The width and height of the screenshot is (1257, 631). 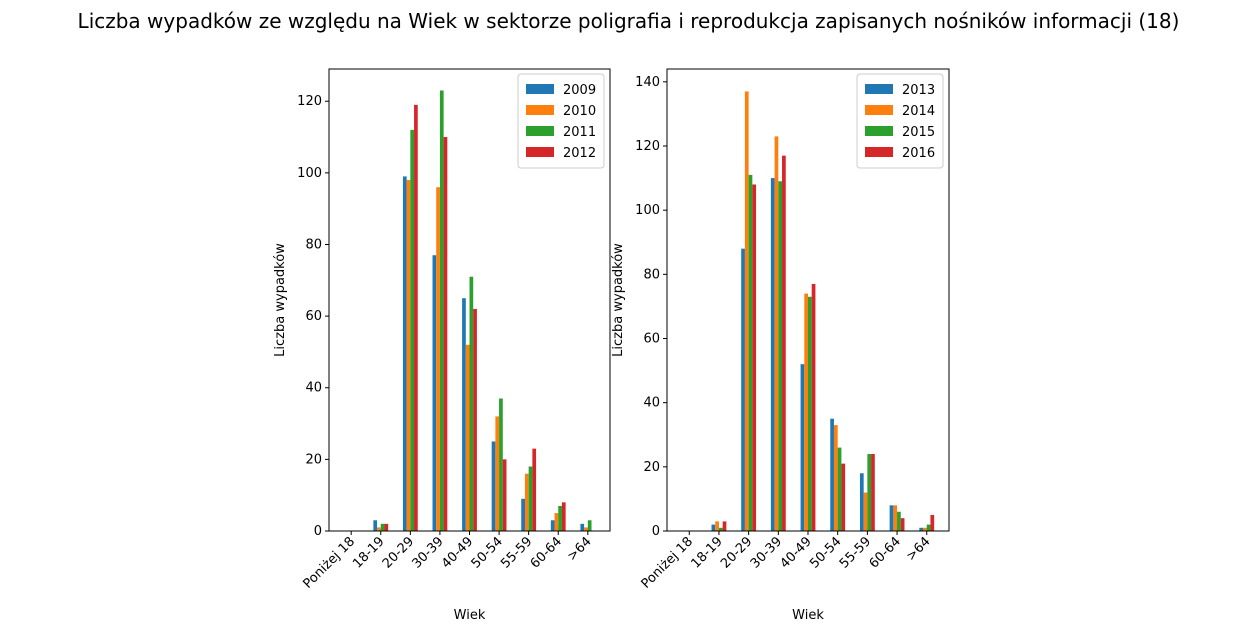 I want to click on legend-swatch-2009, so click(x=540, y=89).